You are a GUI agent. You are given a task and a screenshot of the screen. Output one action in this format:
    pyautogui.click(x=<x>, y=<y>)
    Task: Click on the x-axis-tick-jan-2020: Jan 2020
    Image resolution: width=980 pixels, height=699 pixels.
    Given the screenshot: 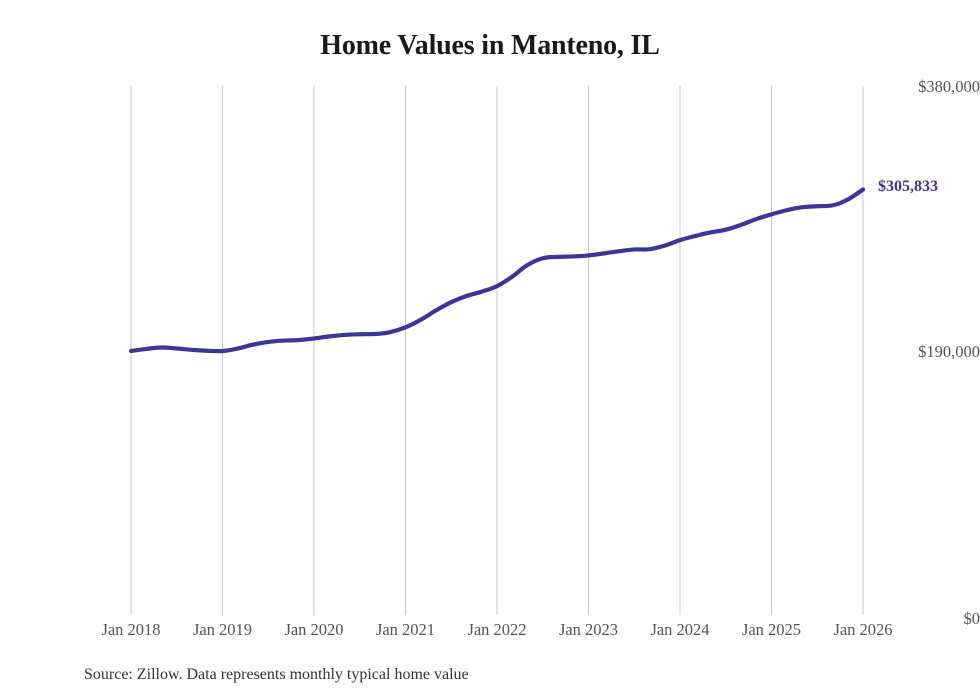 What is the action you would take?
    pyautogui.click(x=314, y=629)
    